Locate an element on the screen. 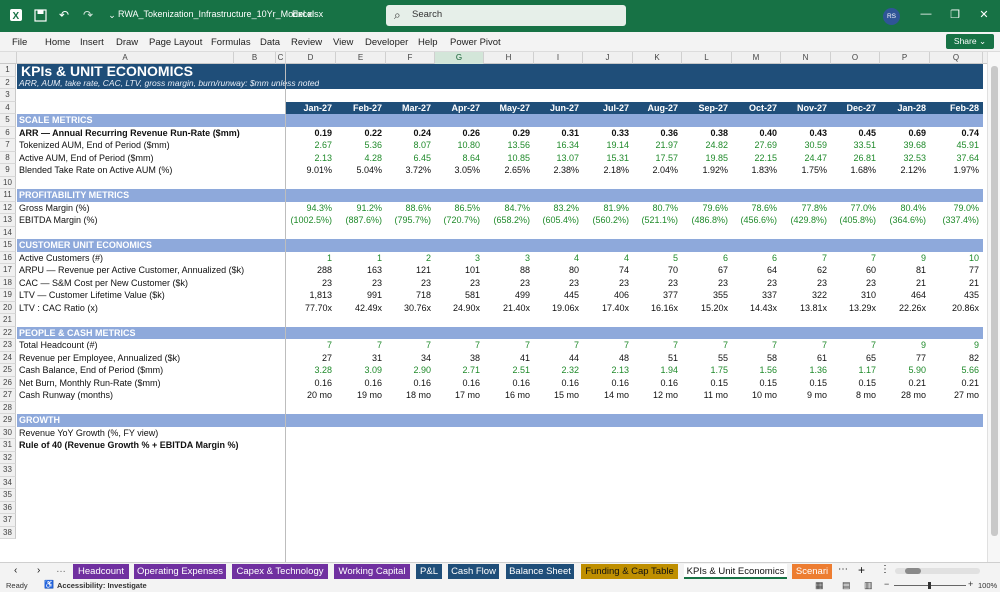 This screenshot has height=592, width=1000. metric-value: 322 is located at coordinates (819, 295).